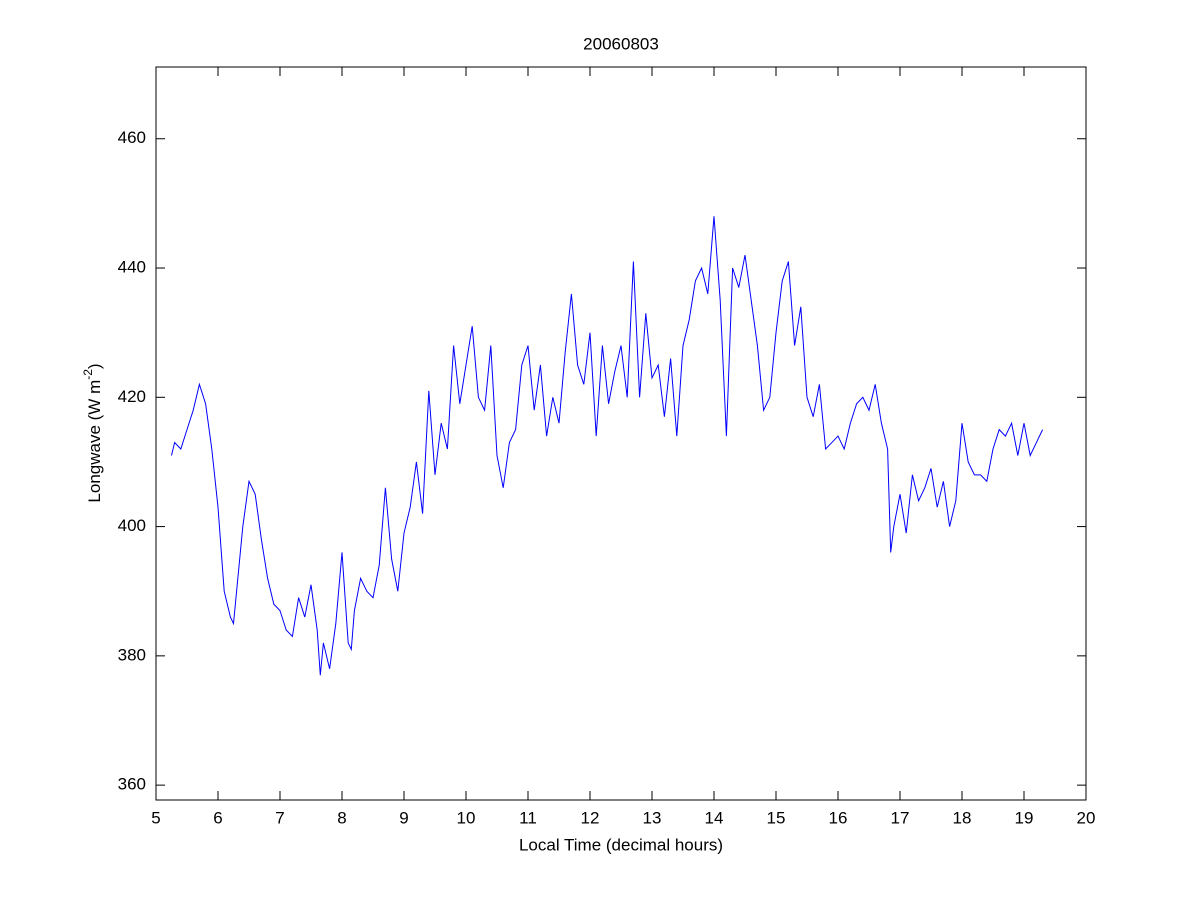 Image resolution: width=1200 pixels, height=900 pixels. Describe the element at coordinates (403, 817) in the screenshot. I see `x-tick-label: 9` at that location.